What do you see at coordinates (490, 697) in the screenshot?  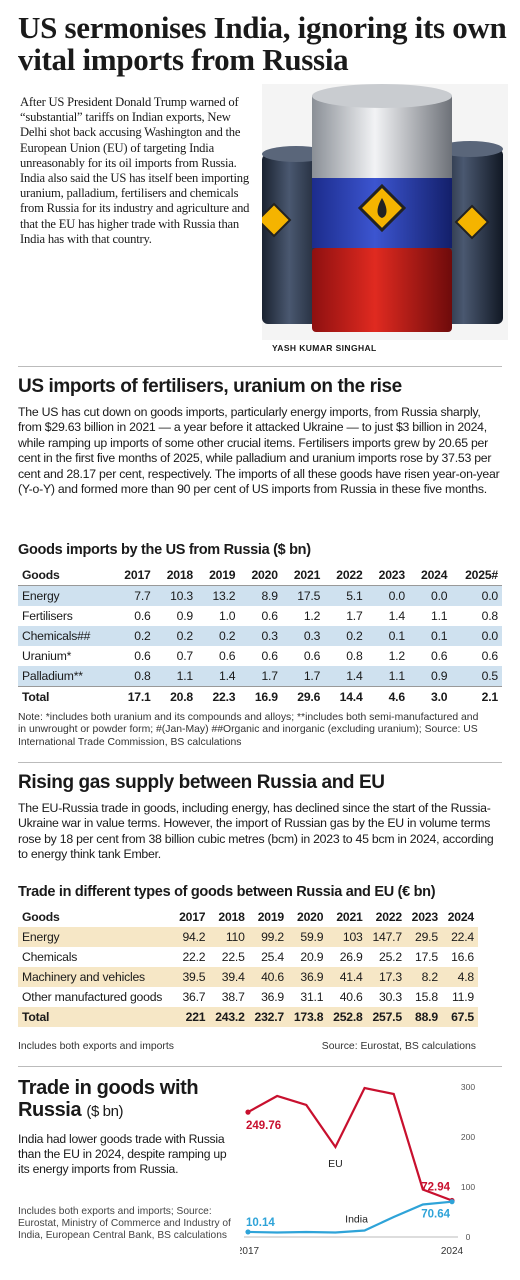 I see `table-cell: 2.1` at bounding box center [490, 697].